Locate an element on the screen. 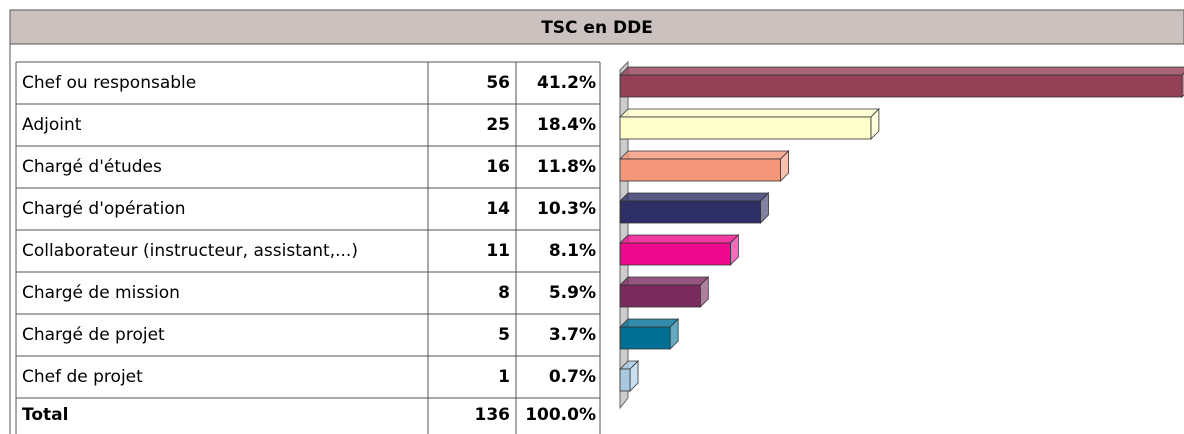 This screenshot has height=434, width=1184. count: 56 is located at coordinates (498, 83).